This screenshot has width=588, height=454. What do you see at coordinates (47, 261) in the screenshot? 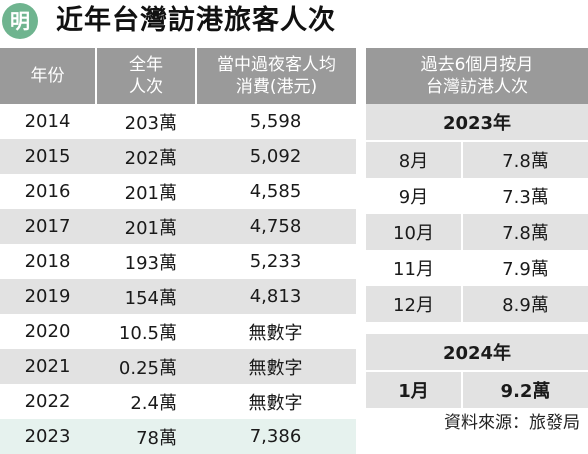
I see `cell-year: 2018` at bounding box center [47, 261].